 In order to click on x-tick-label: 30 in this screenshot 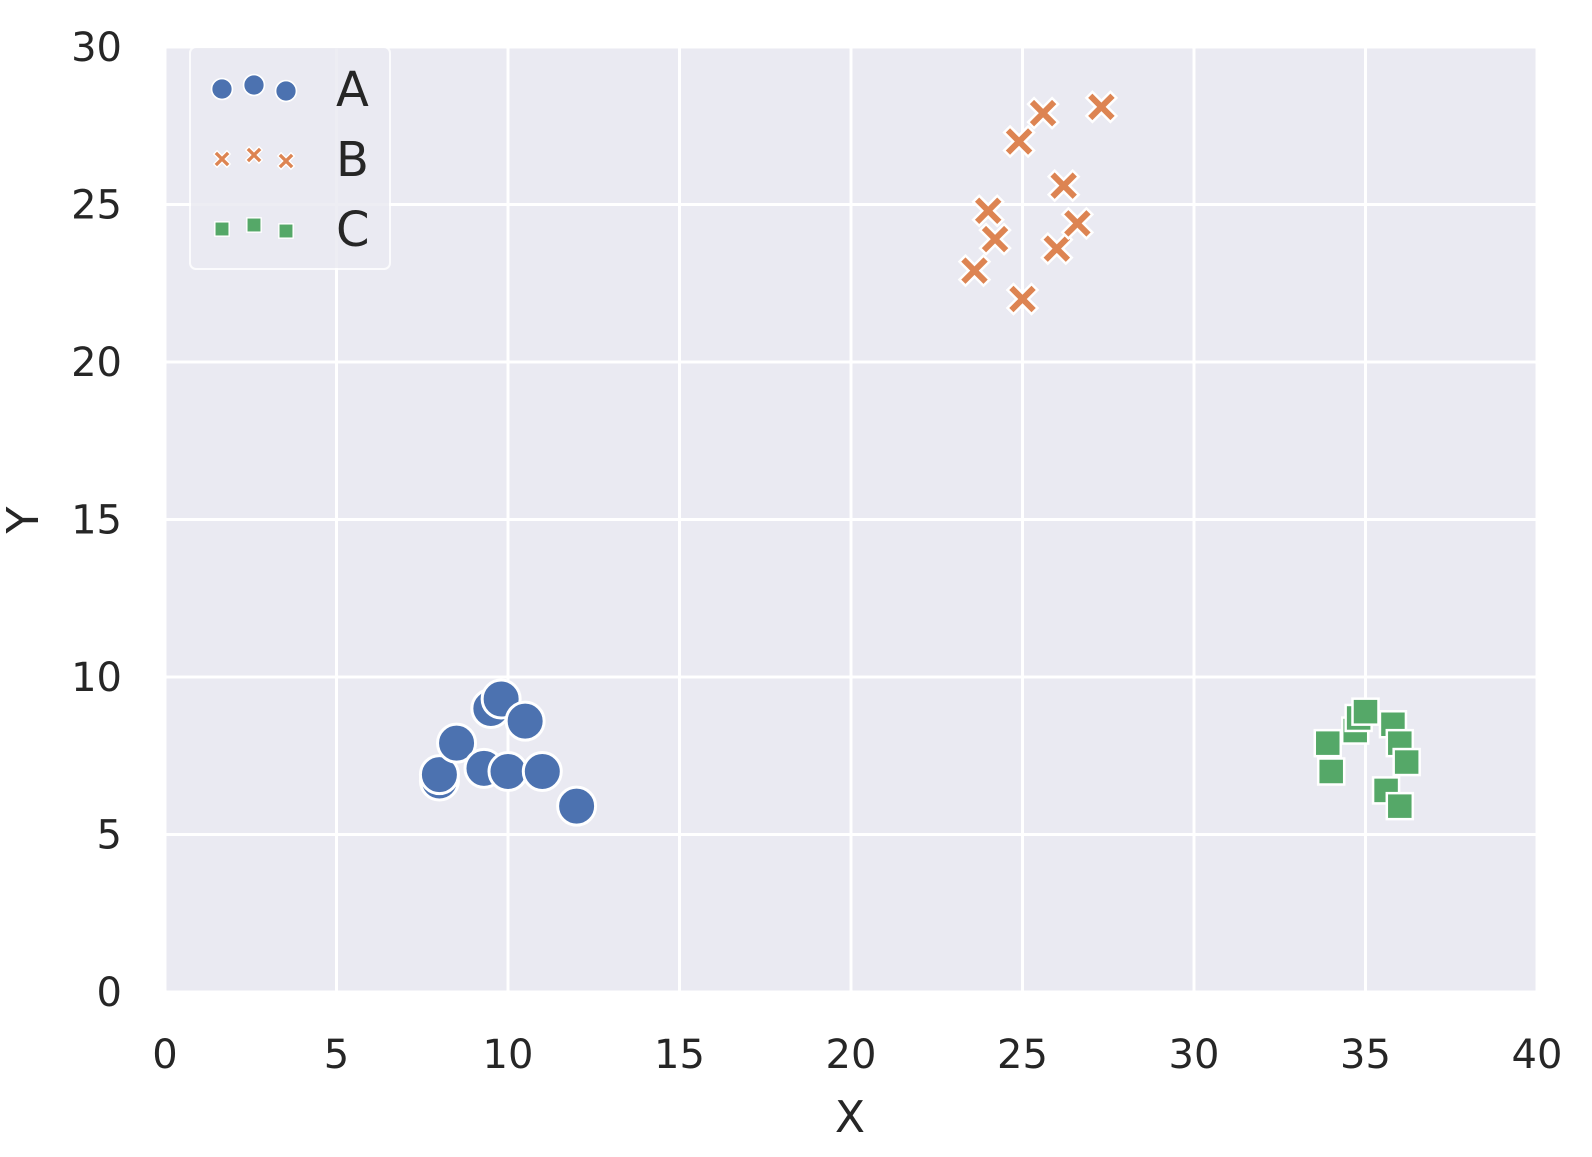, I will do `click(1194, 1055)`.